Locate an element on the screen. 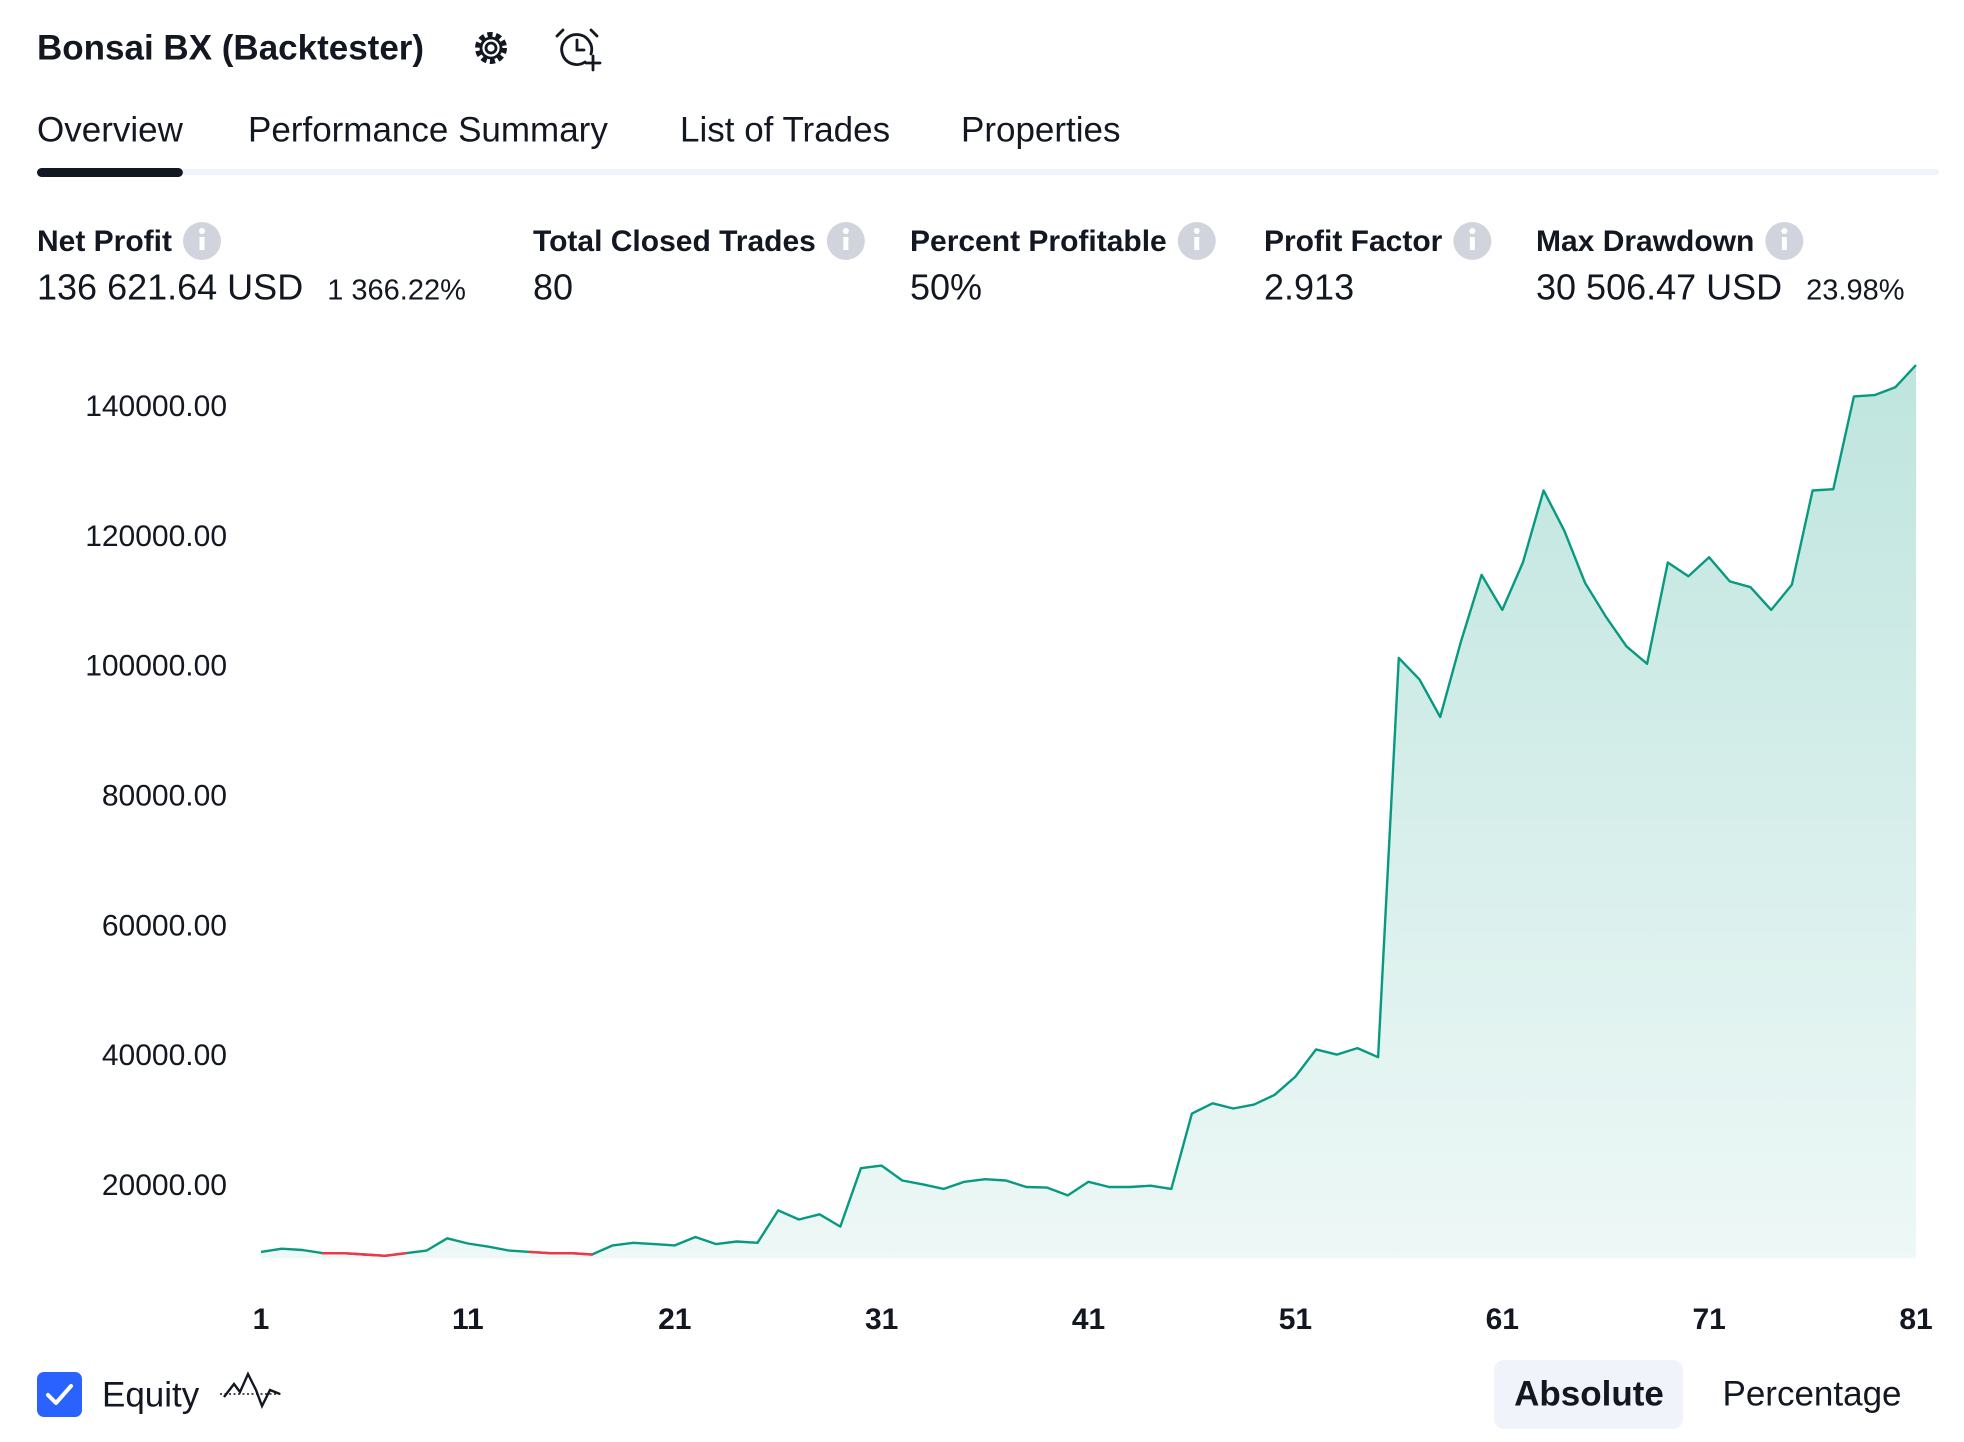 The image size is (1964, 1442). y-tick-label: 20000.00 is located at coordinates (164, 1185).